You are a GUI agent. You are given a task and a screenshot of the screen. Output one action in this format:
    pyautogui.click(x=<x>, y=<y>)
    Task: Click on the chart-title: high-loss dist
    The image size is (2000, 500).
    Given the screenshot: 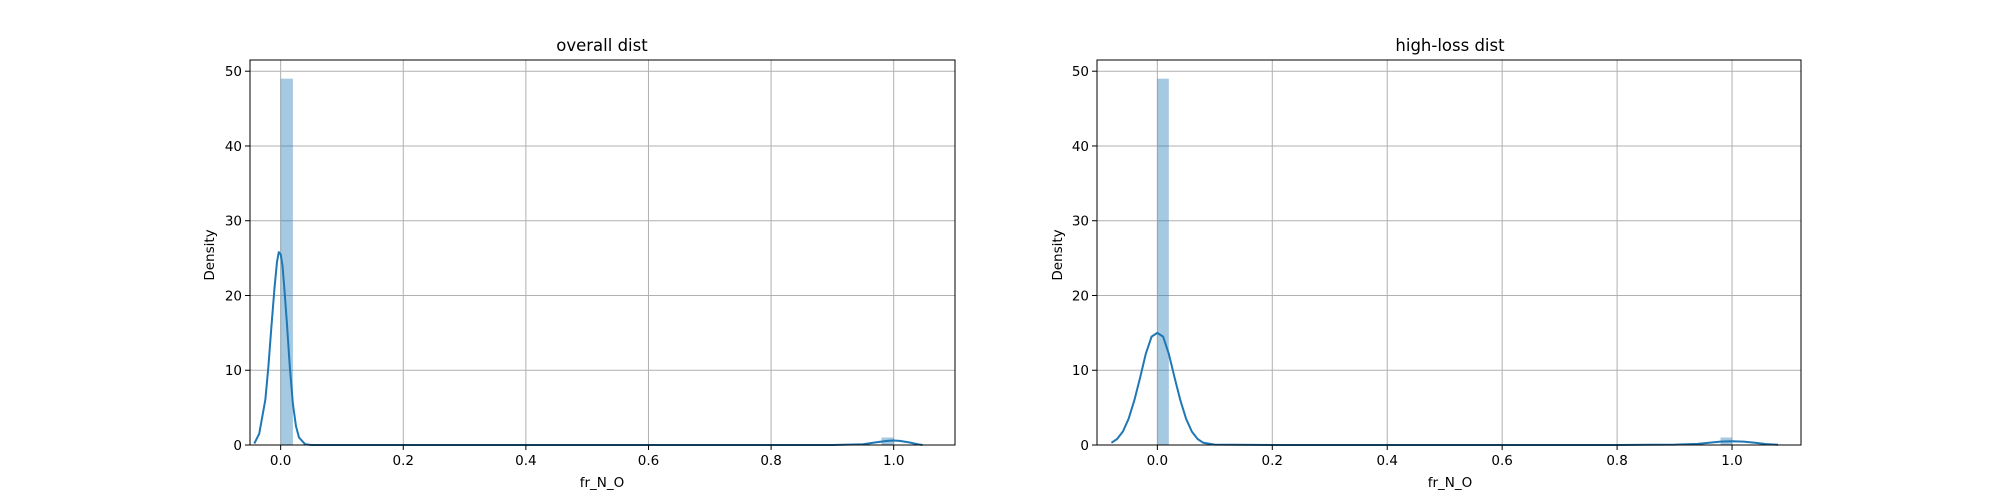 What is the action you would take?
    pyautogui.click(x=1450, y=45)
    